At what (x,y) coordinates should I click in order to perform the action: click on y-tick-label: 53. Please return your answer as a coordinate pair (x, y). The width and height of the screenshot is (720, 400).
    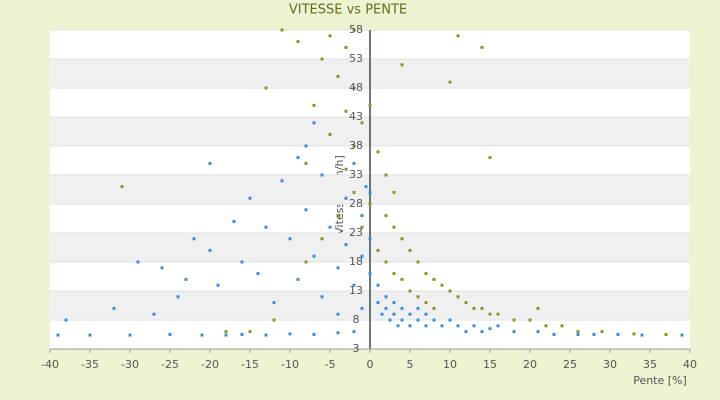
    Looking at the image, I should click on (356, 58).